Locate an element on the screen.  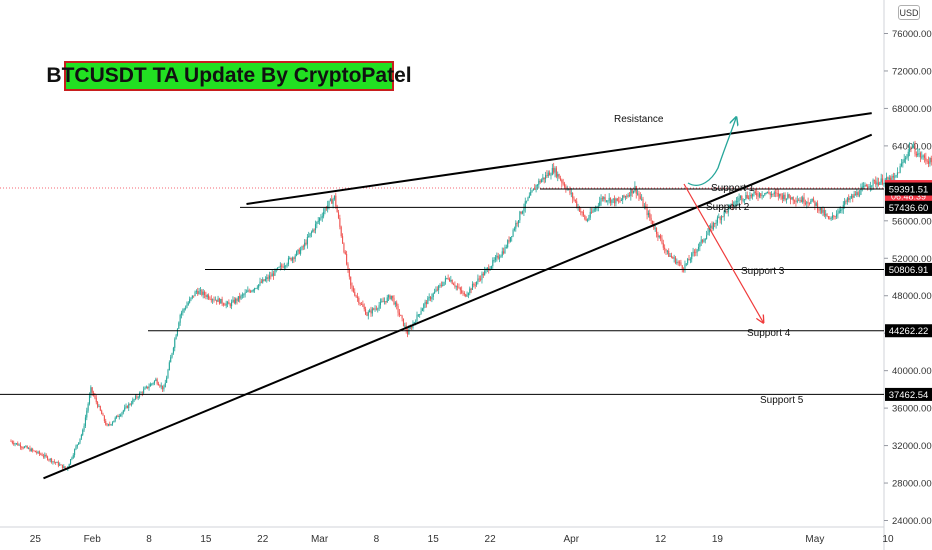
price-tag-value: 57436.60 is located at coordinates (909, 208).